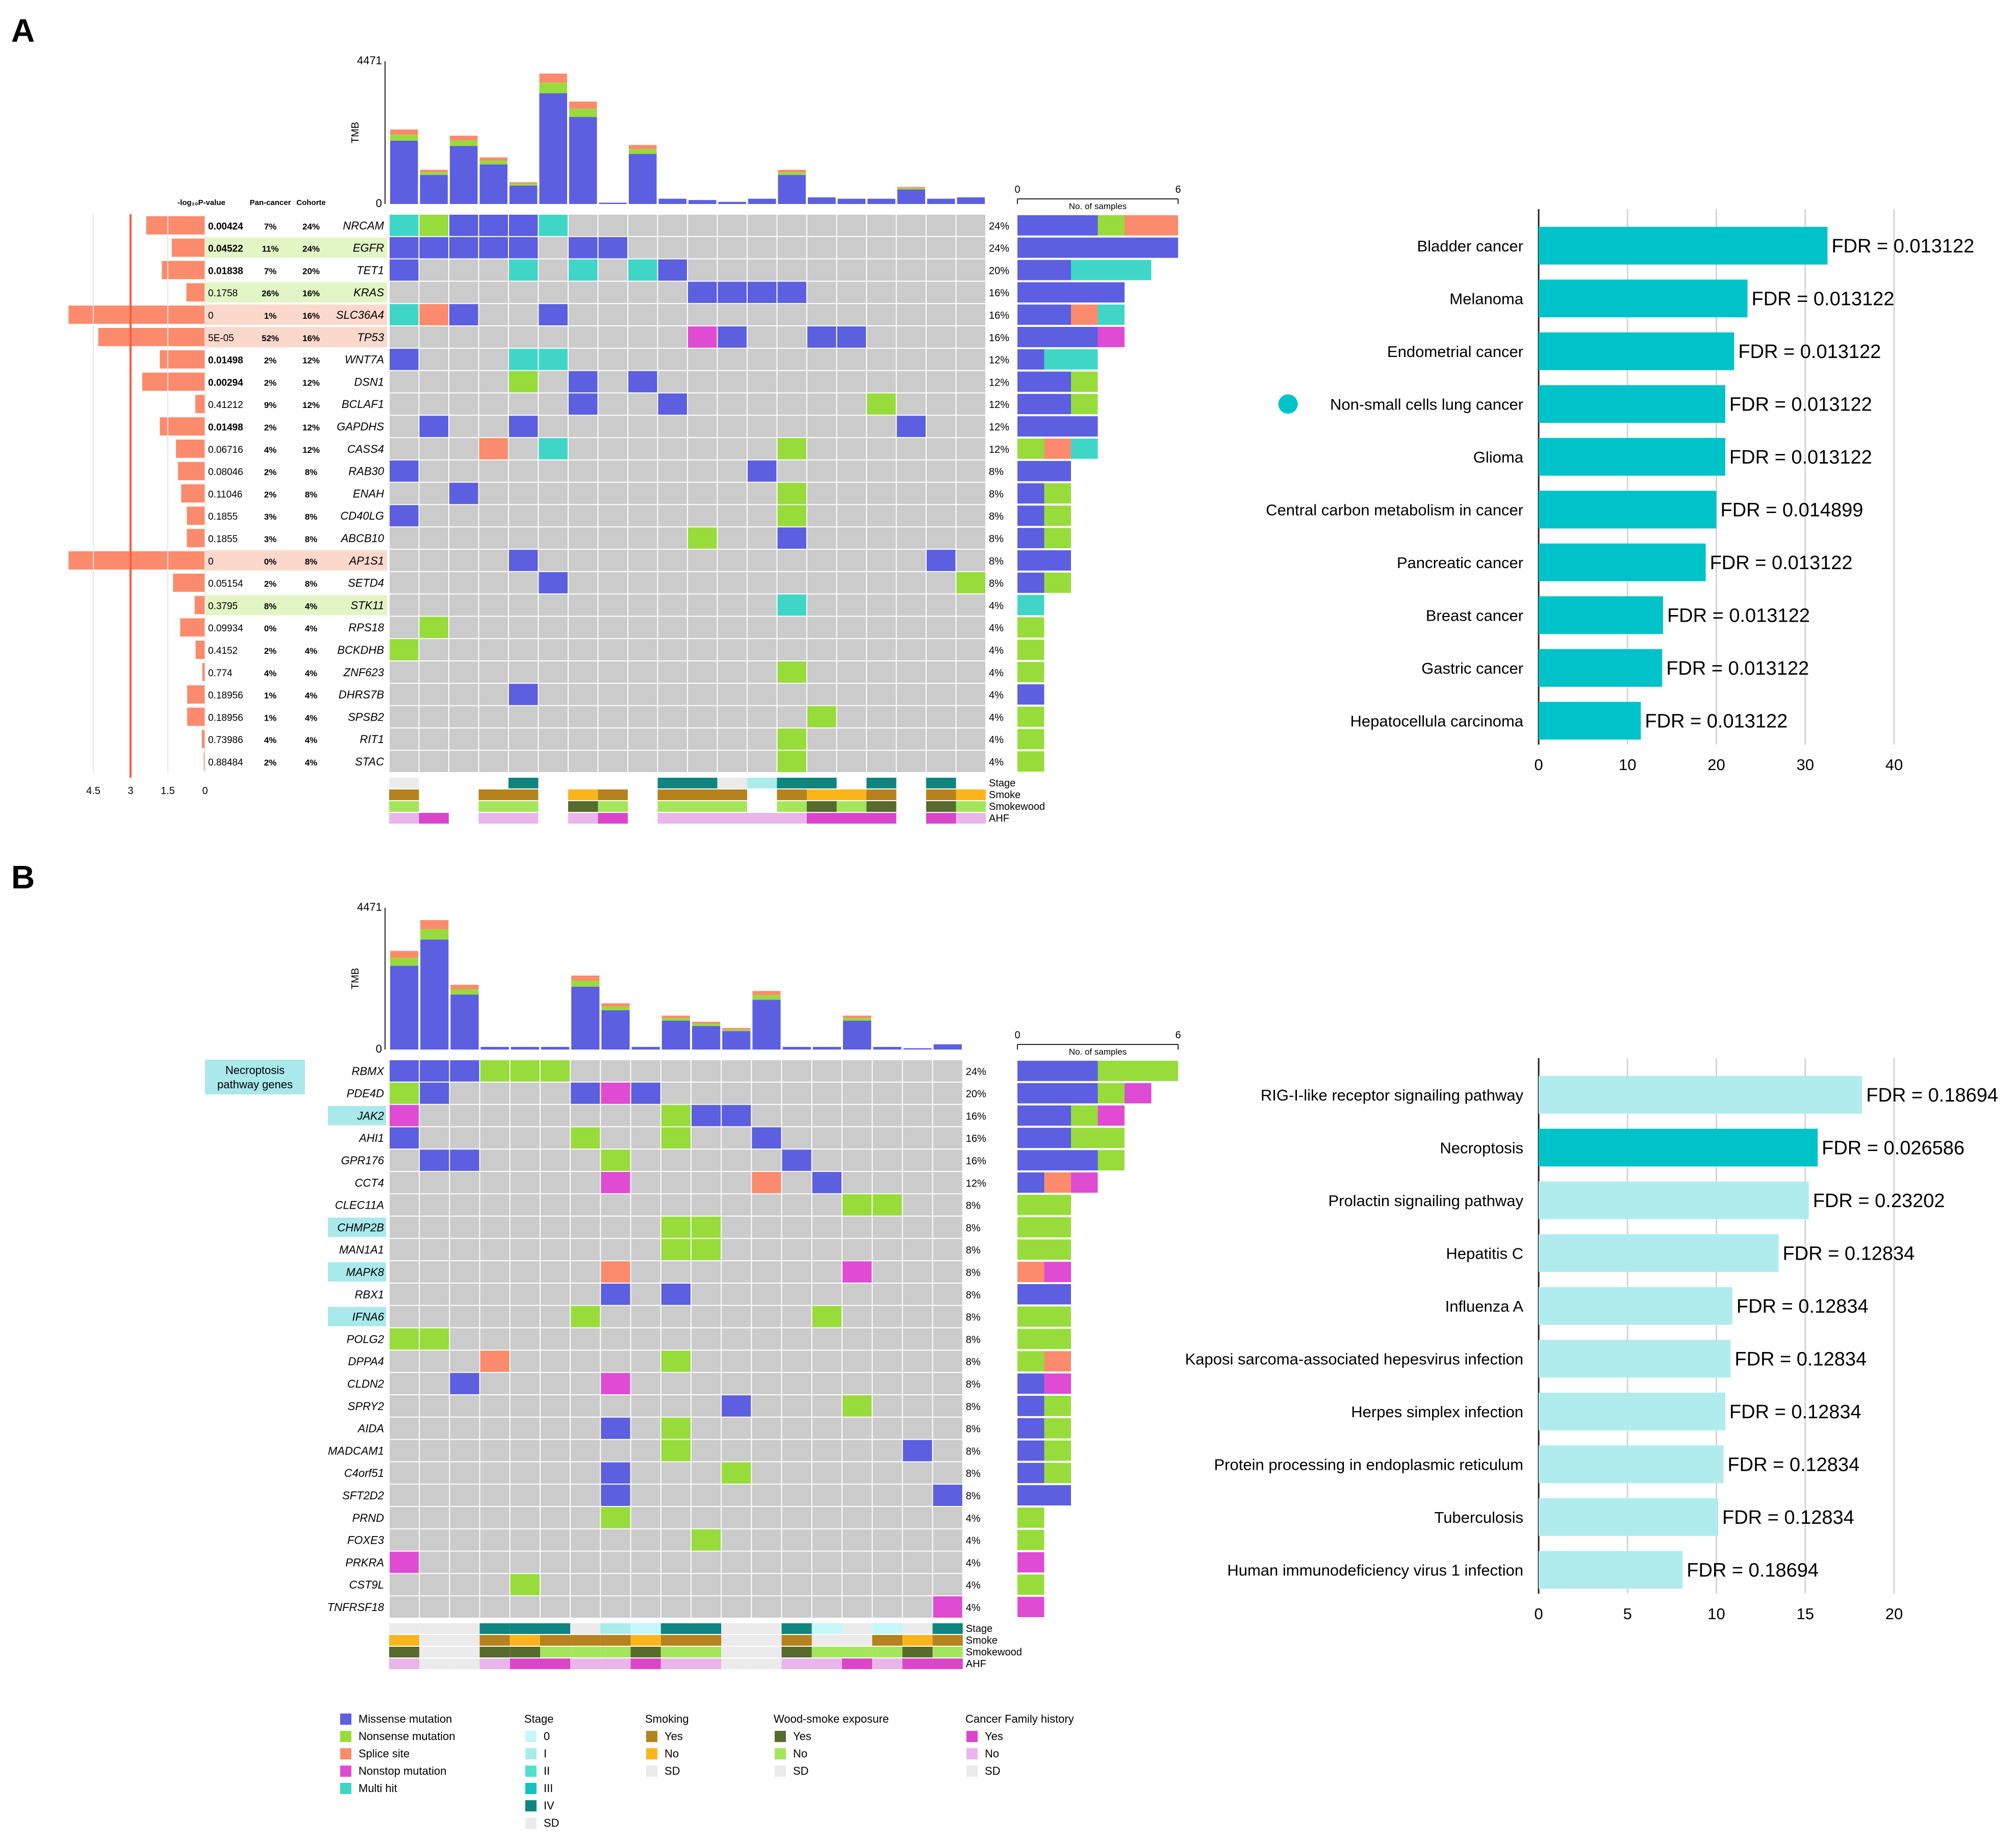 This screenshot has height=1840, width=2016. Describe the element at coordinates (1178, 190) in the screenshot. I see `samples-axis-max: 6` at that location.